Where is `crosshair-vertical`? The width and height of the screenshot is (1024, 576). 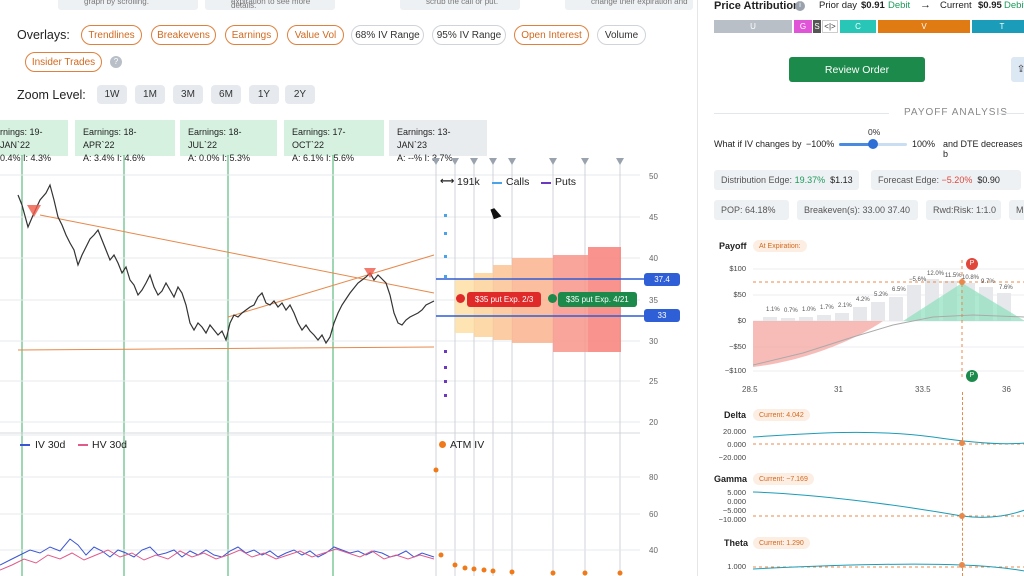
crosshair-vertical is located at coordinates (962, 484).